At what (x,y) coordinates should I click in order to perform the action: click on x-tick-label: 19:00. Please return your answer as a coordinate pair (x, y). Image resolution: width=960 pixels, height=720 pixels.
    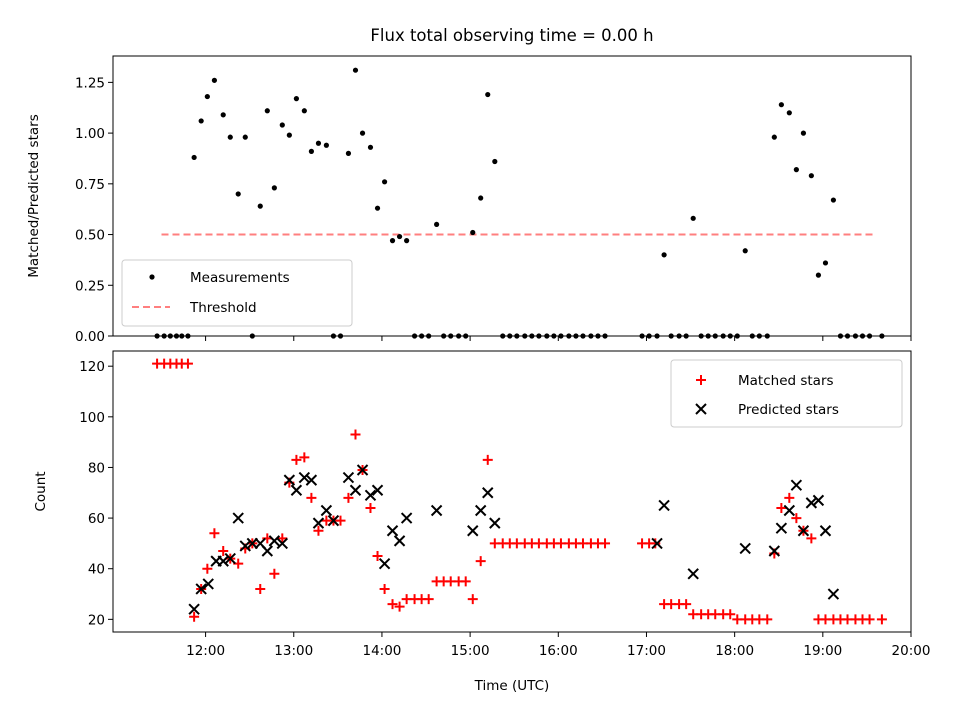
    Looking at the image, I should click on (822, 651).